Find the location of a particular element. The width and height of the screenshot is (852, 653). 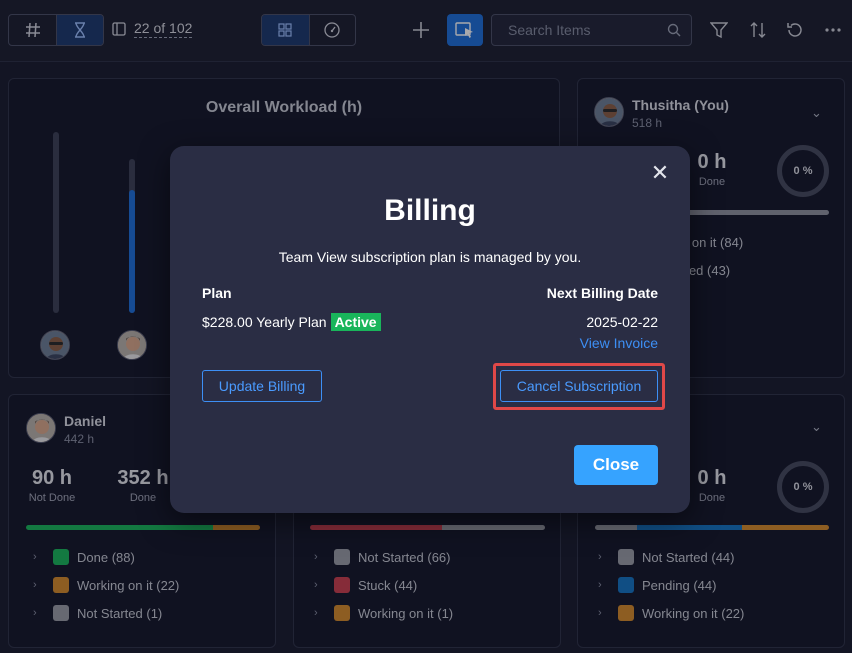

hash-icon is located at coordinates (32, 30).